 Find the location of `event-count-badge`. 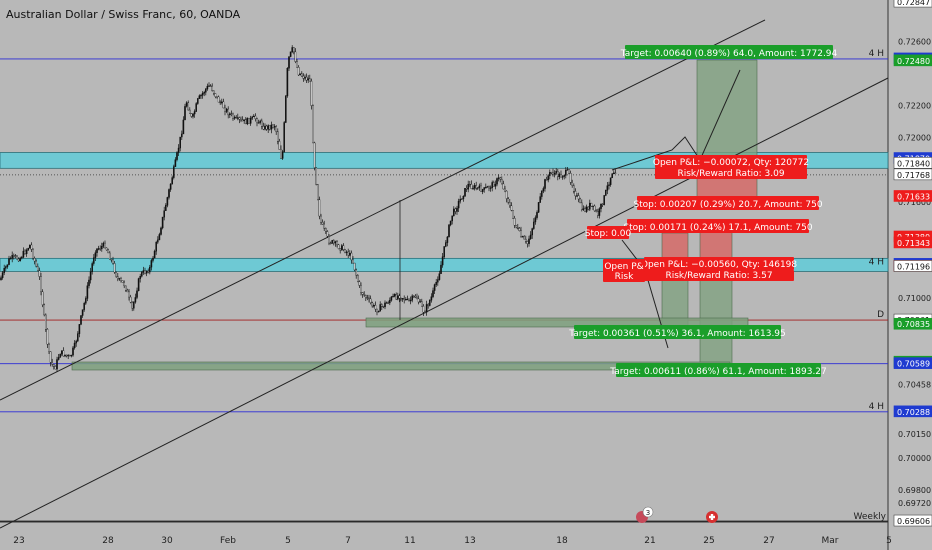

event-count-badge is located at coordinates (648, 512).